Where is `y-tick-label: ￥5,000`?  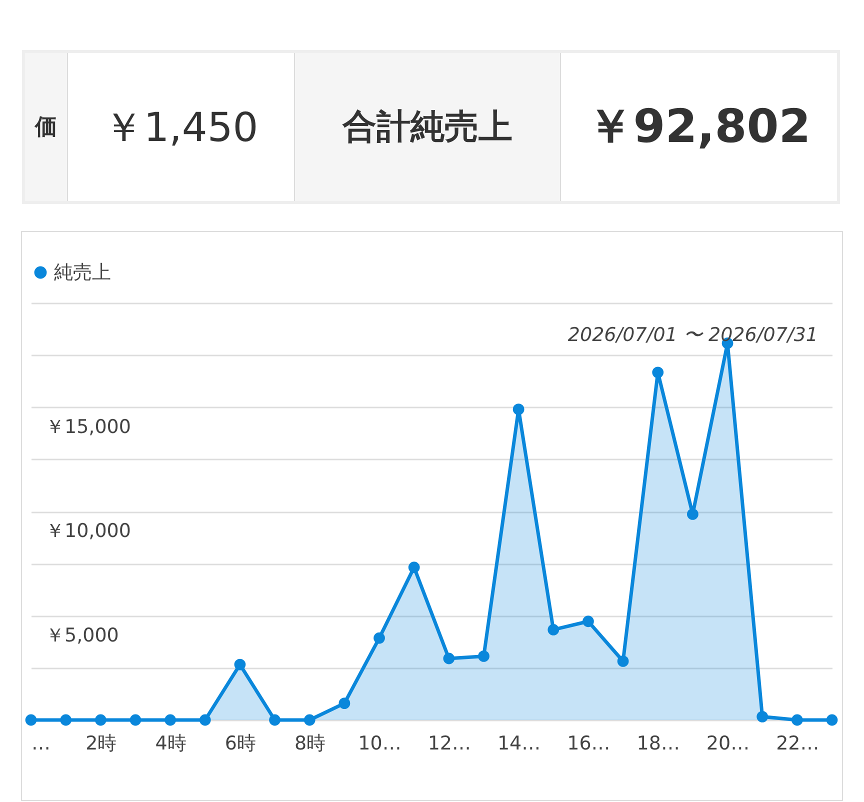 y-tick-label: ￥5,000 is located at coordinates (82, 635).